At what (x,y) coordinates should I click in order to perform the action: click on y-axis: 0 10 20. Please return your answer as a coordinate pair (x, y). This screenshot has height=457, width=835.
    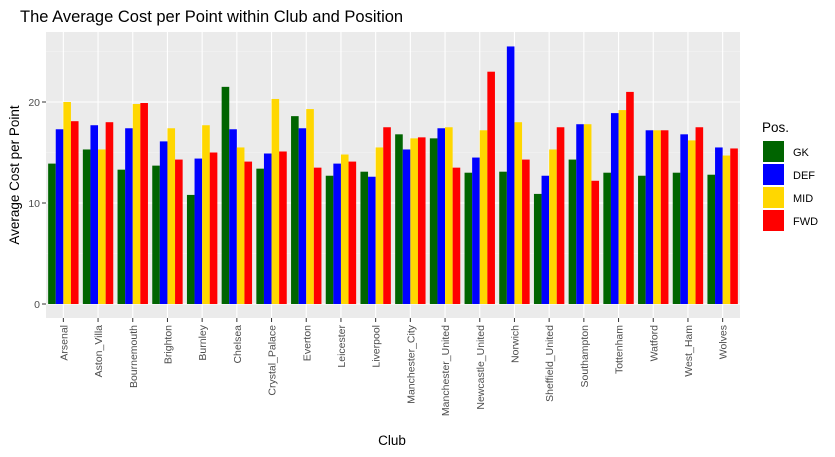
    Looking at the image, I should click on (37, 204).